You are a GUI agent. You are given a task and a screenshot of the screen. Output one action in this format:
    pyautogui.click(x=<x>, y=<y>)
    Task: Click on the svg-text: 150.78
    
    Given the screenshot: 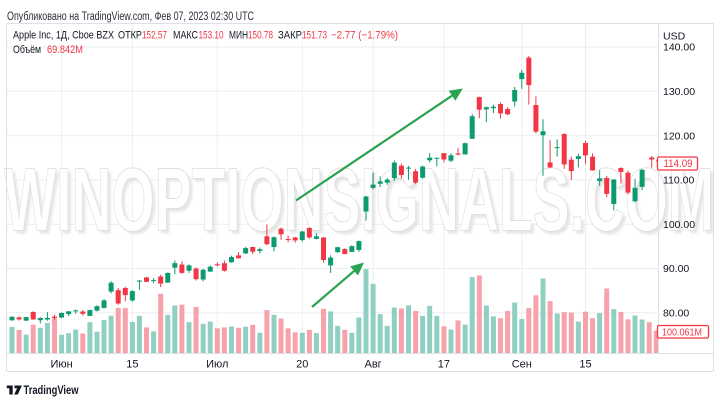 What is the action you would take?
    pyautogui.click(x=260, y=36)
    